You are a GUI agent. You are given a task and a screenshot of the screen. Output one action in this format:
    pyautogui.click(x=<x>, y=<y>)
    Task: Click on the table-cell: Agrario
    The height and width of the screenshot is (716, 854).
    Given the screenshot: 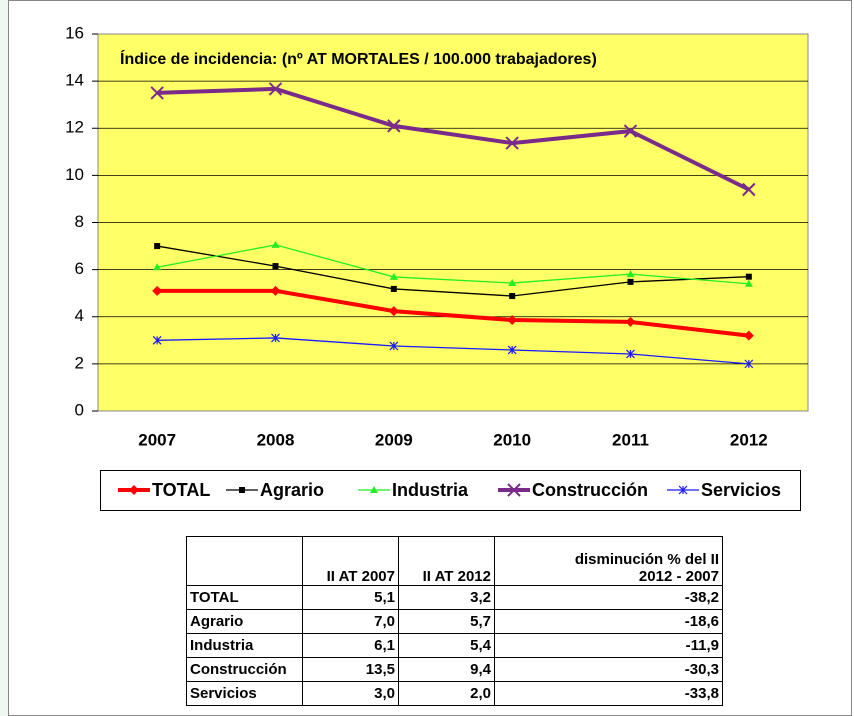 What is the action you would take?
    pyautogui.click(x=244, y=621)
    